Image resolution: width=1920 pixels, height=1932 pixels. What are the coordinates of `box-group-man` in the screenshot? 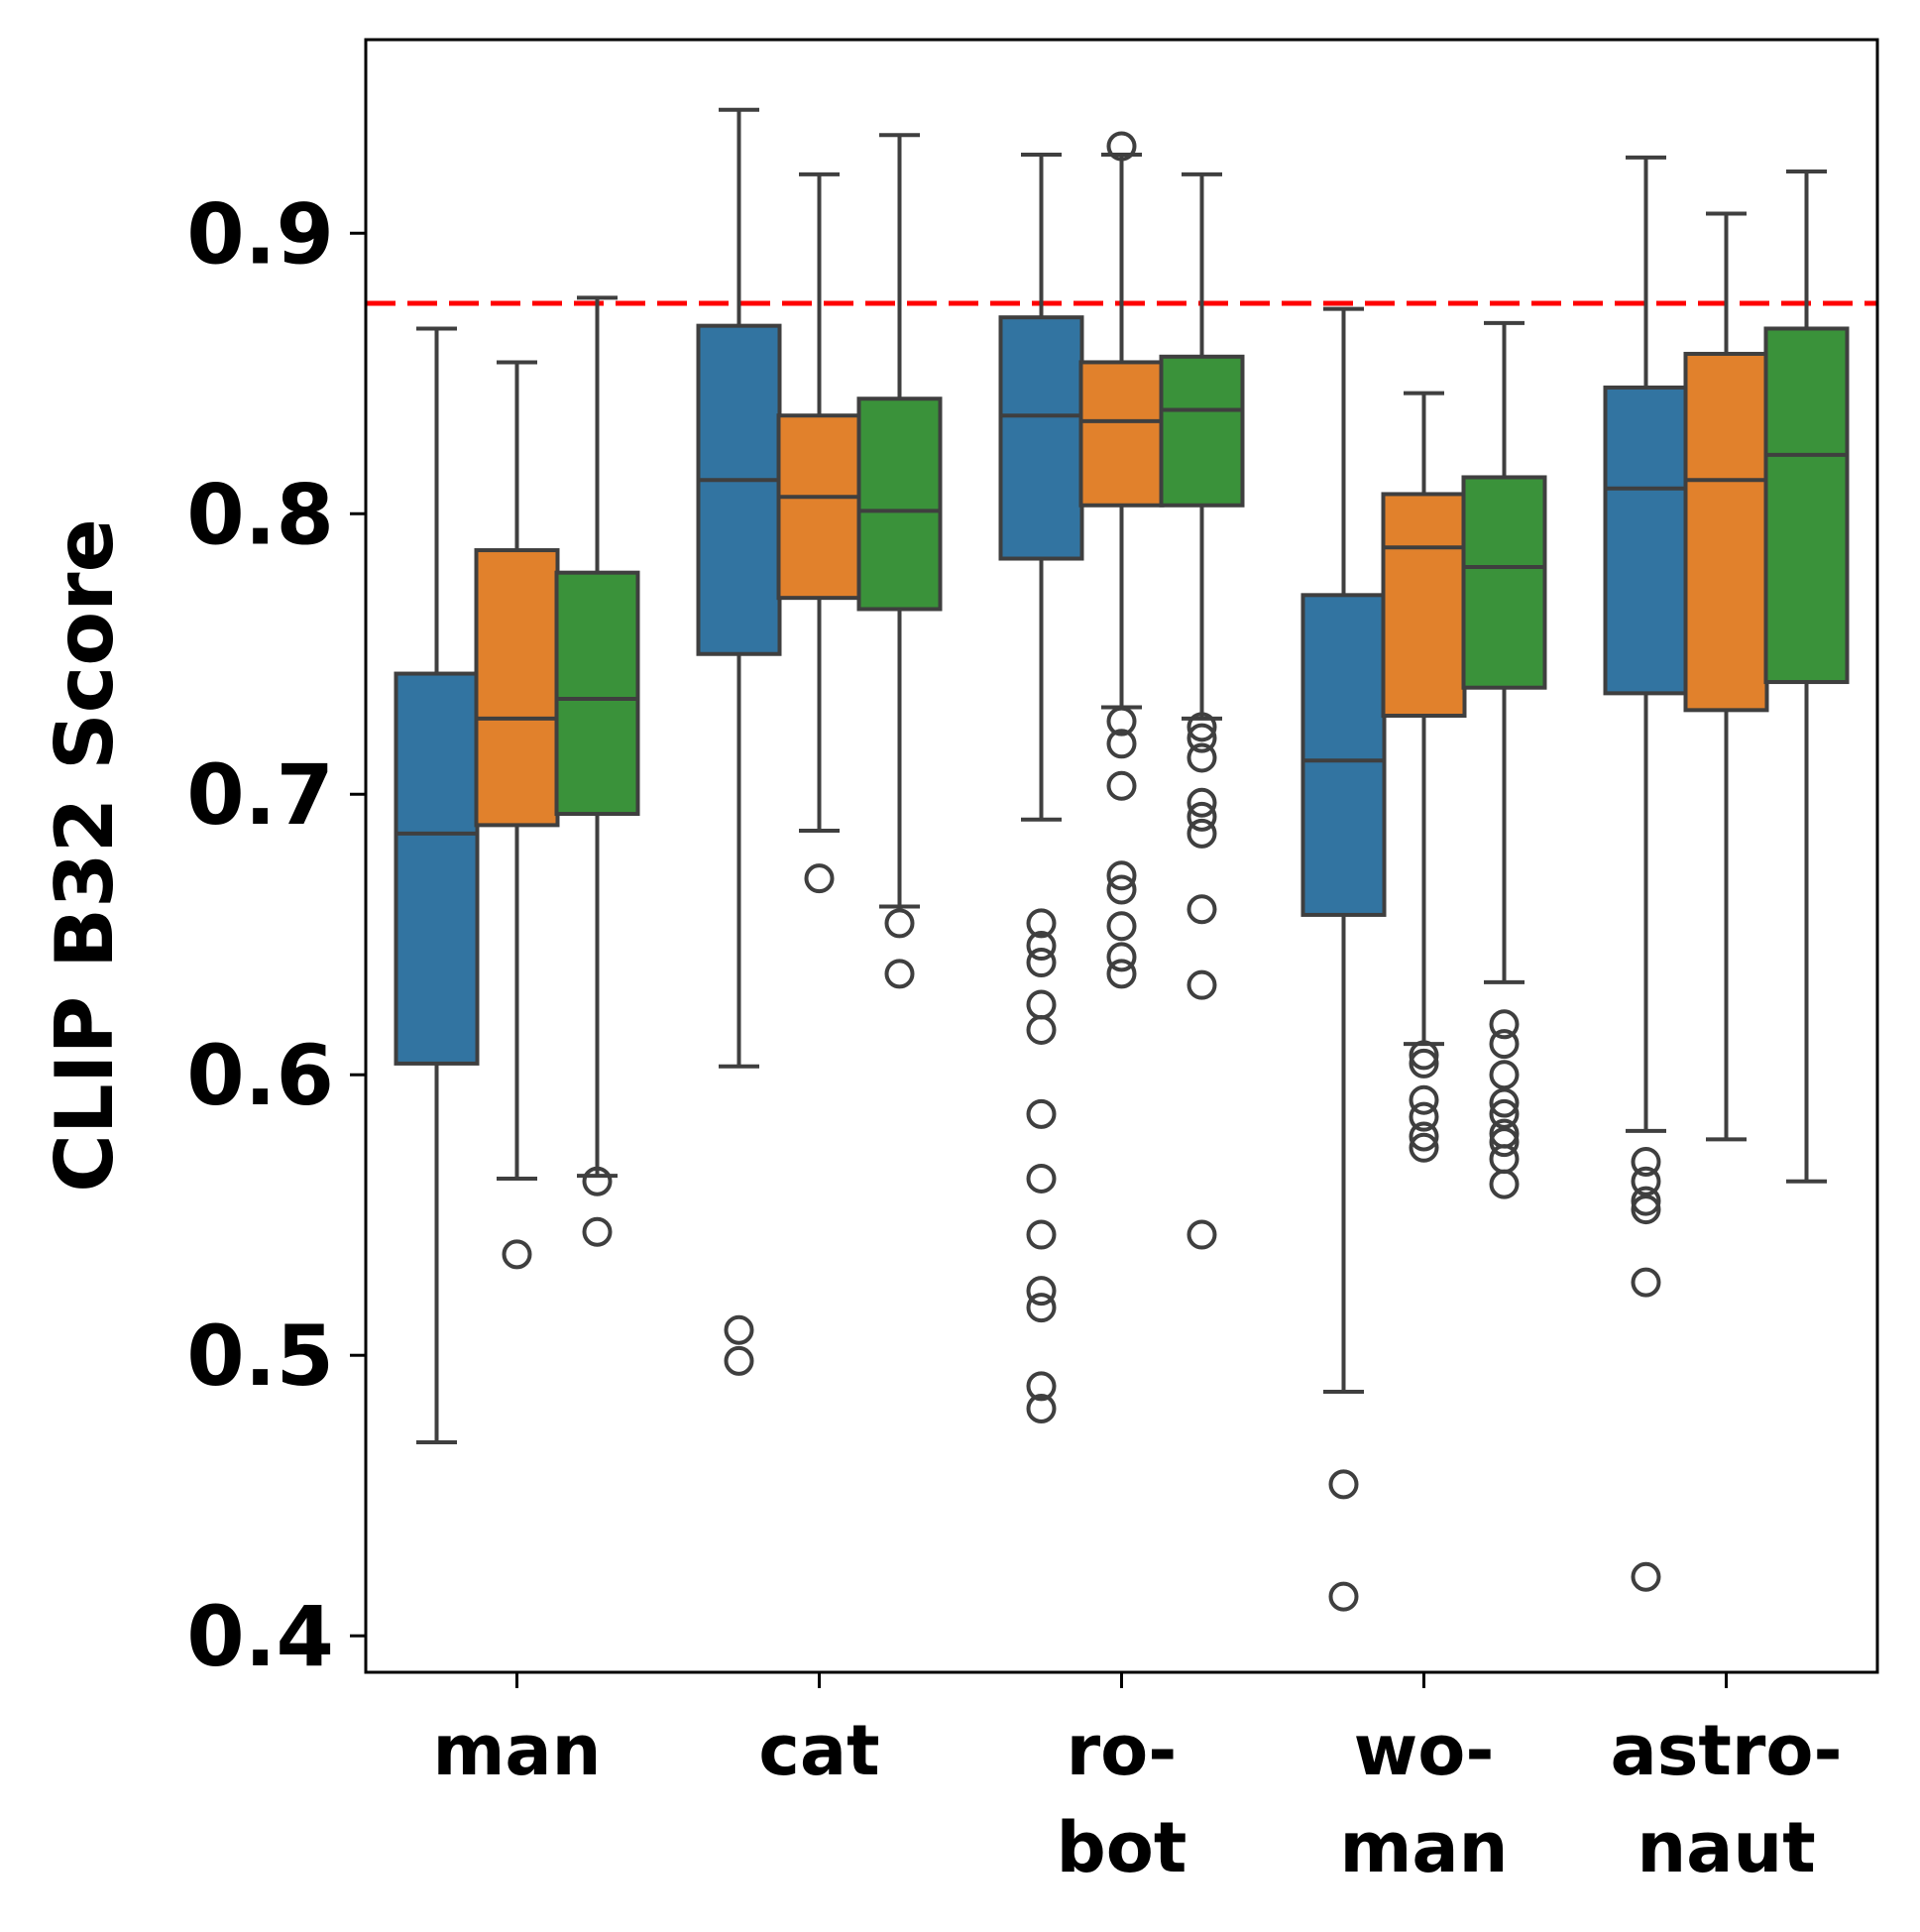 It's located at (517, 869).